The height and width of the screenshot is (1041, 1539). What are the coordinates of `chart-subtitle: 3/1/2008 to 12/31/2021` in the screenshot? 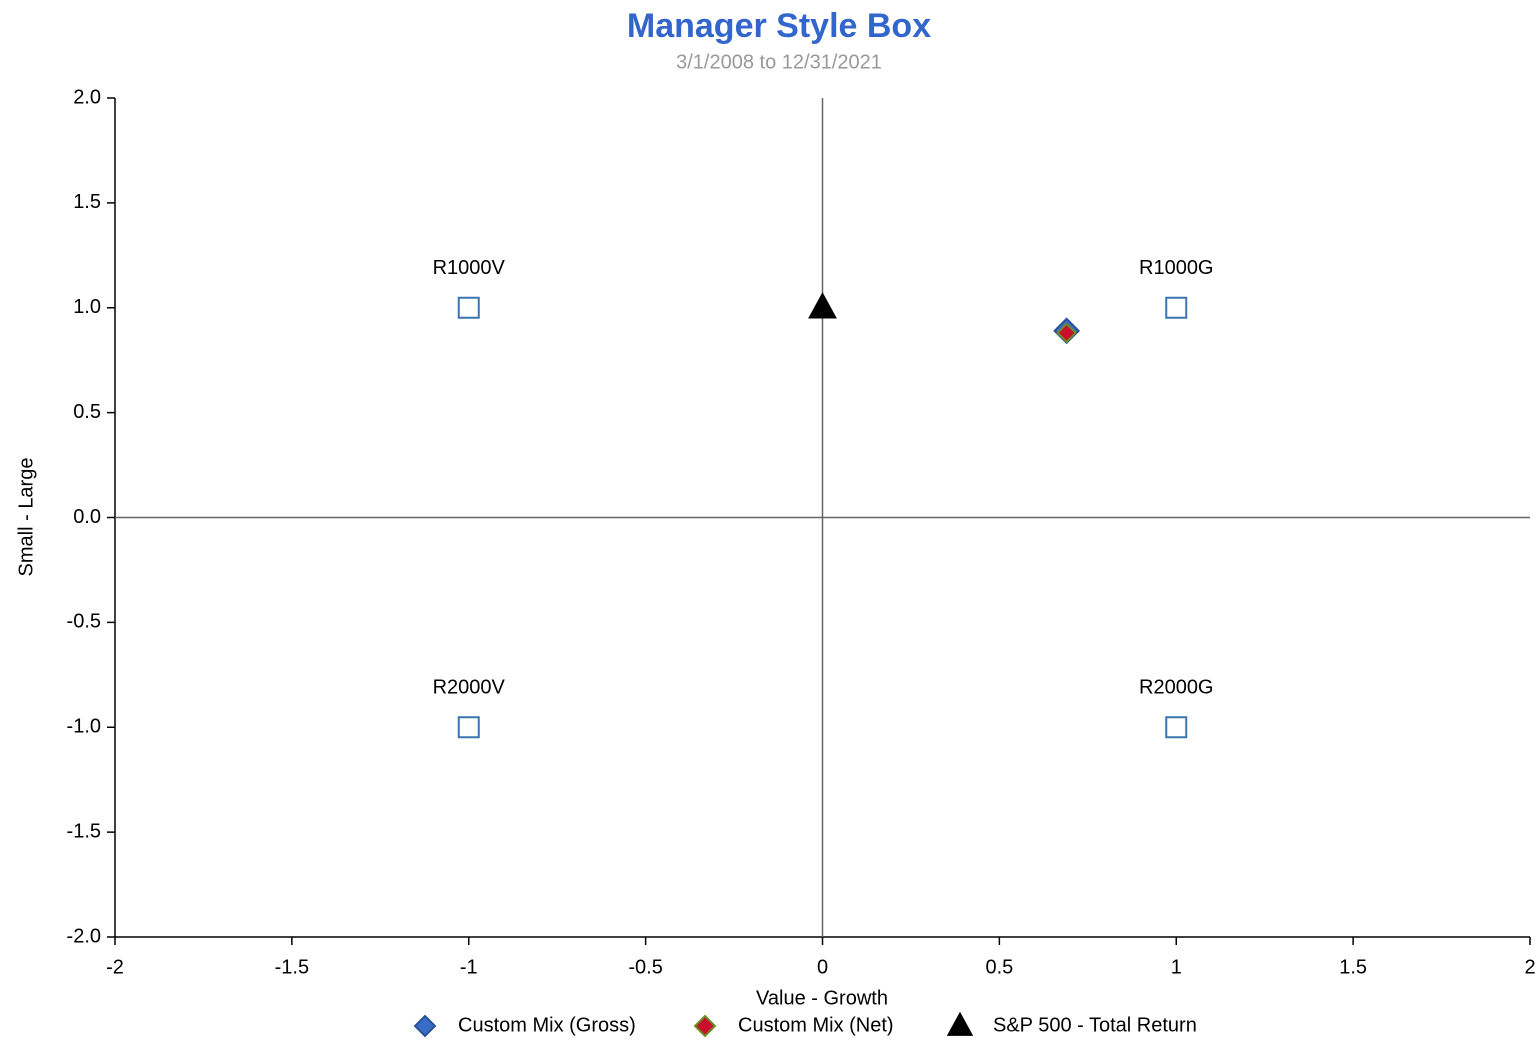 It's located at (779, 62).